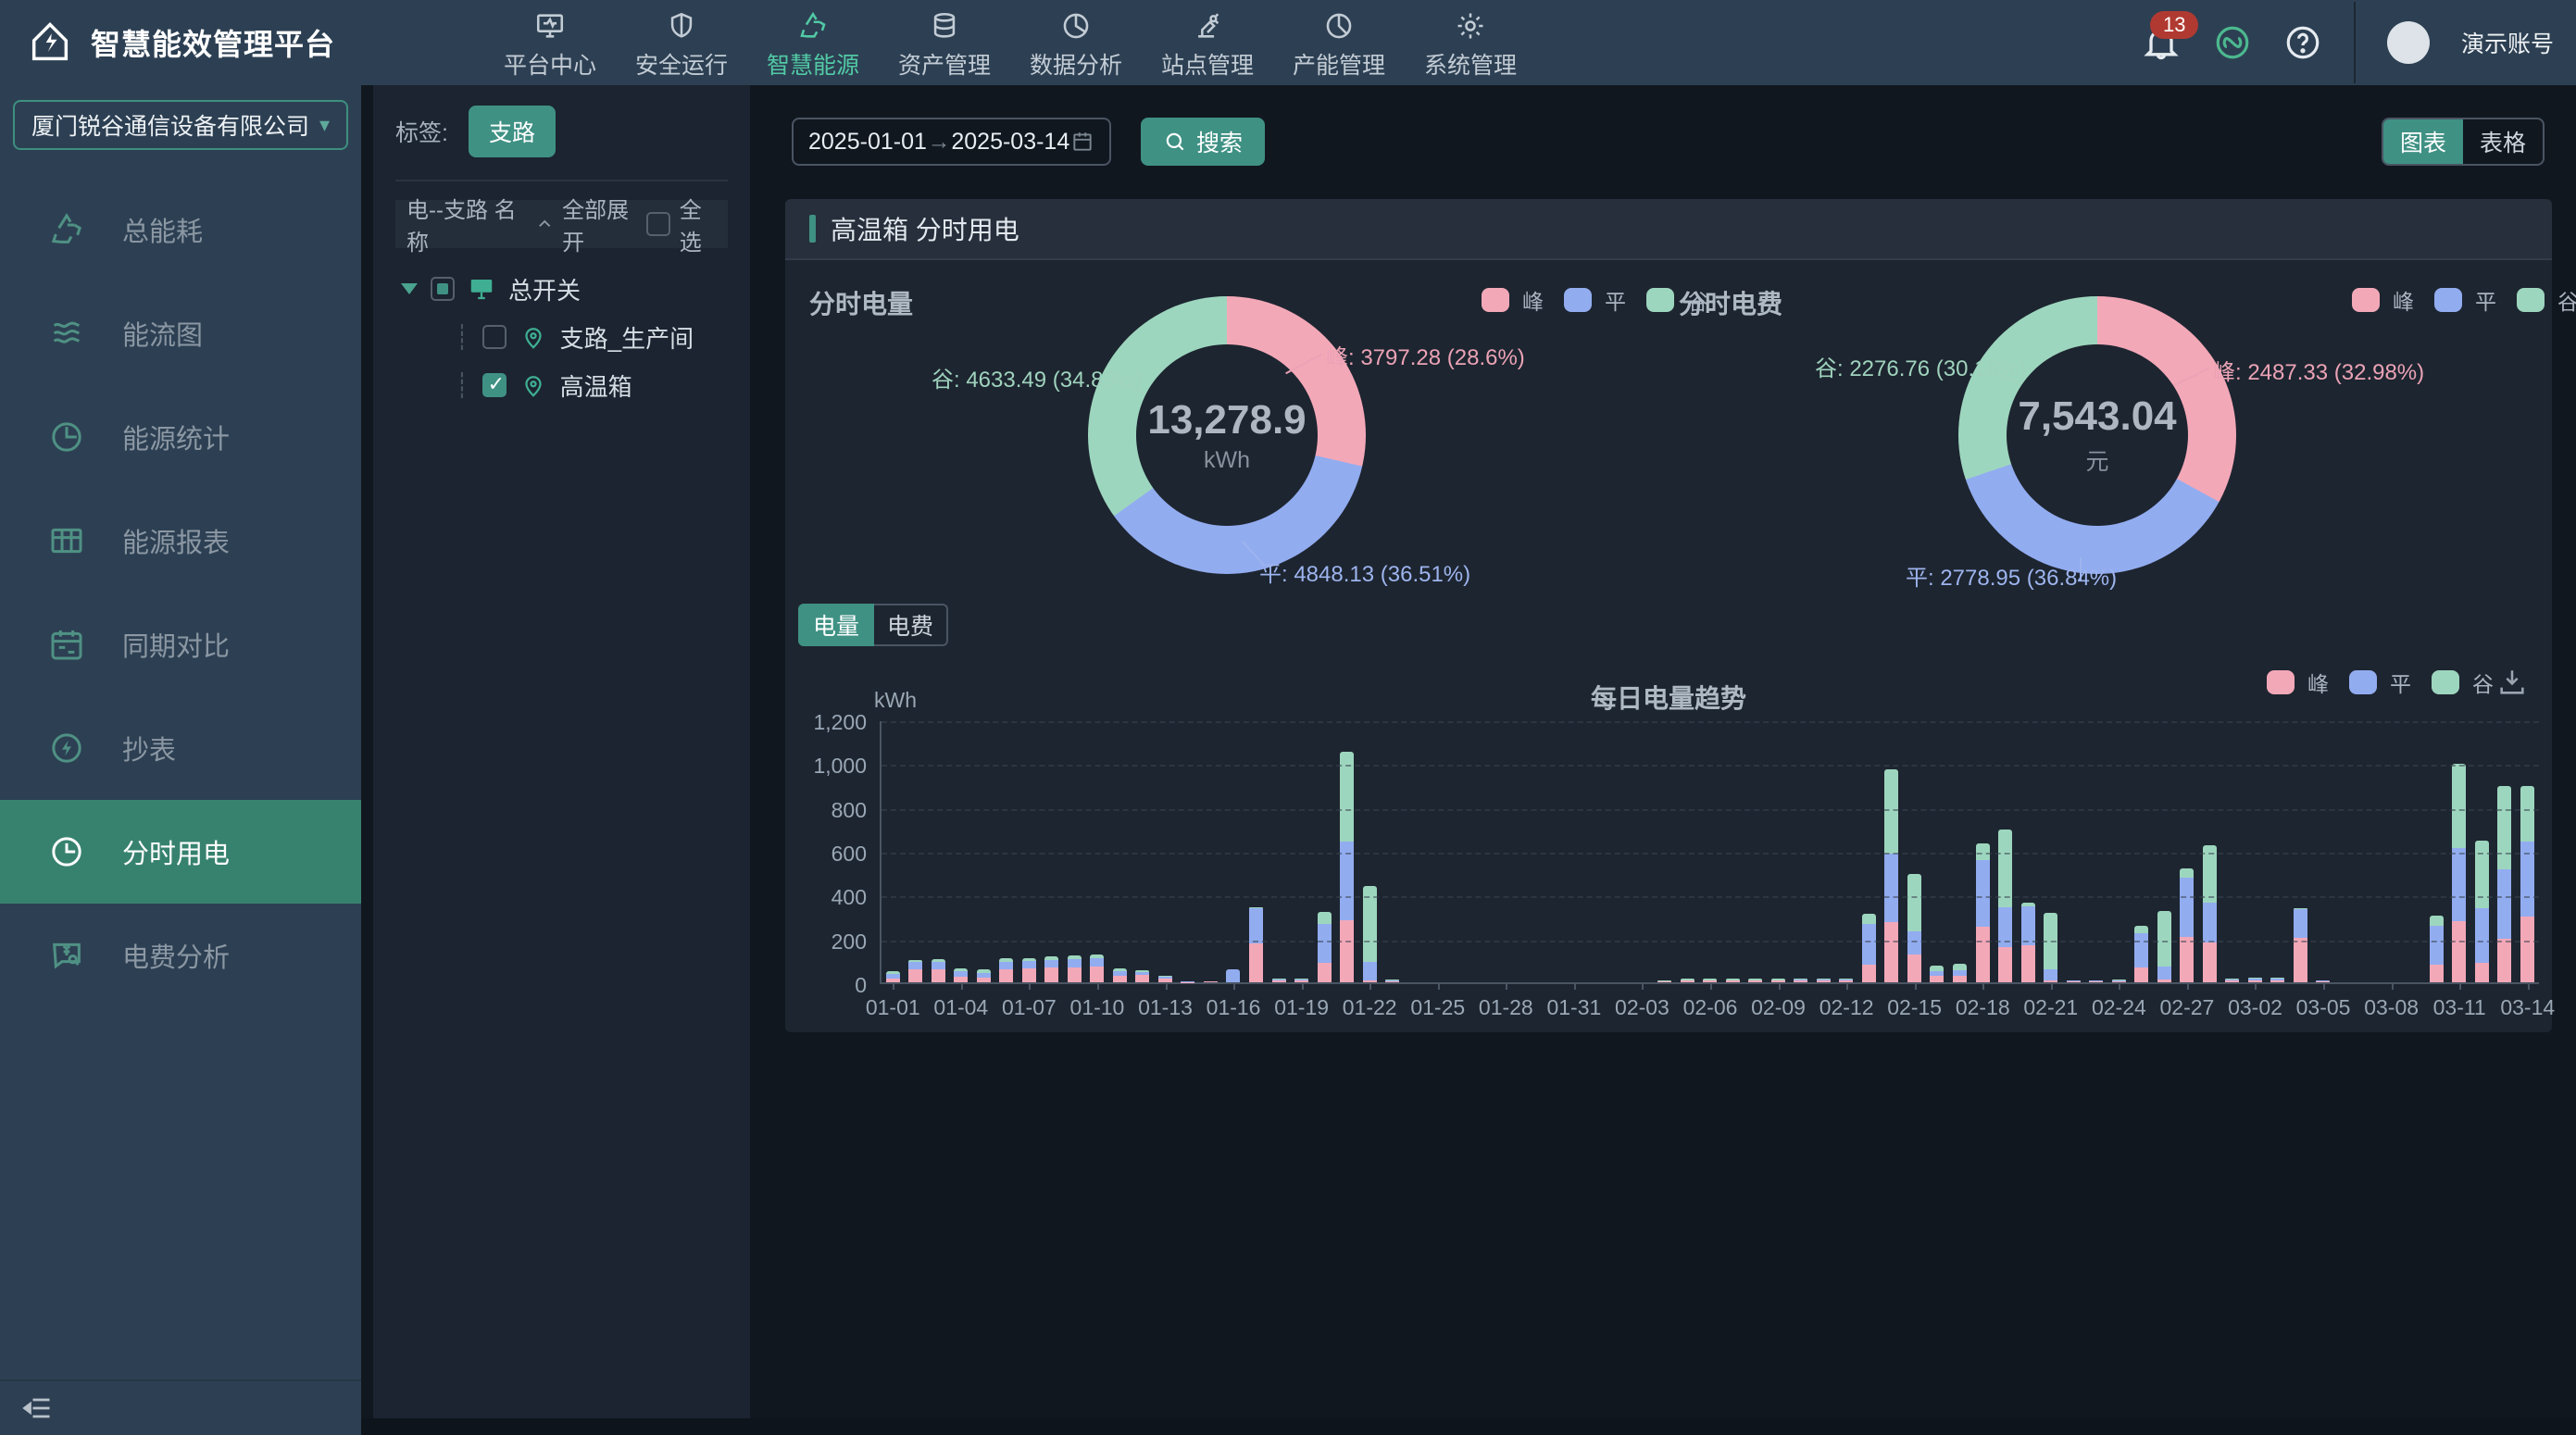 The height and width of the screenshot is (1435, 2576). I want to click on x-tick-label: 01-13, so click(1166, 1007).